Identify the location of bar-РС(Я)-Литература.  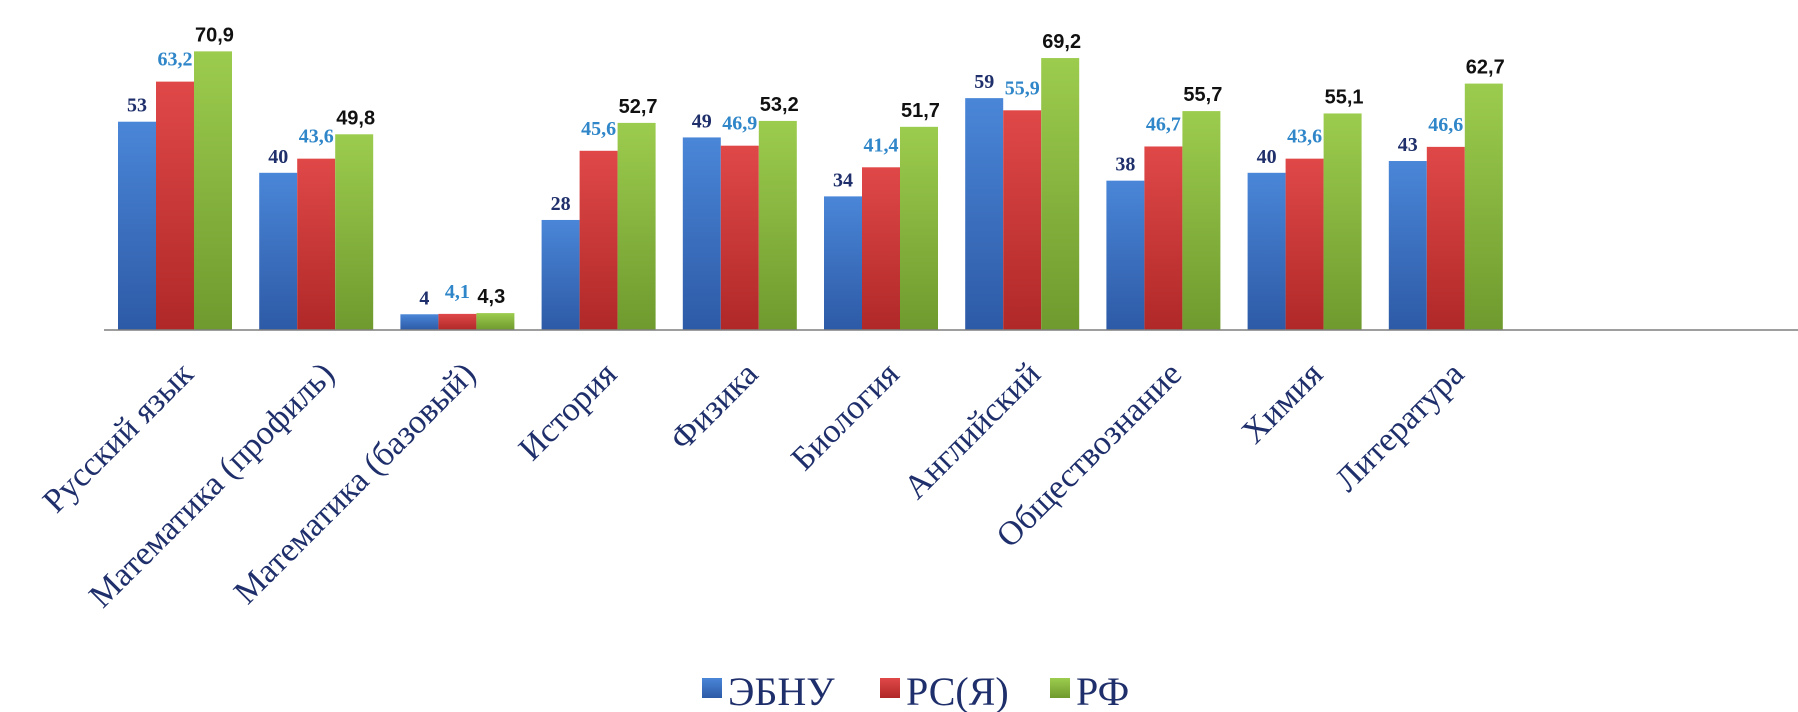
(1445, 238).